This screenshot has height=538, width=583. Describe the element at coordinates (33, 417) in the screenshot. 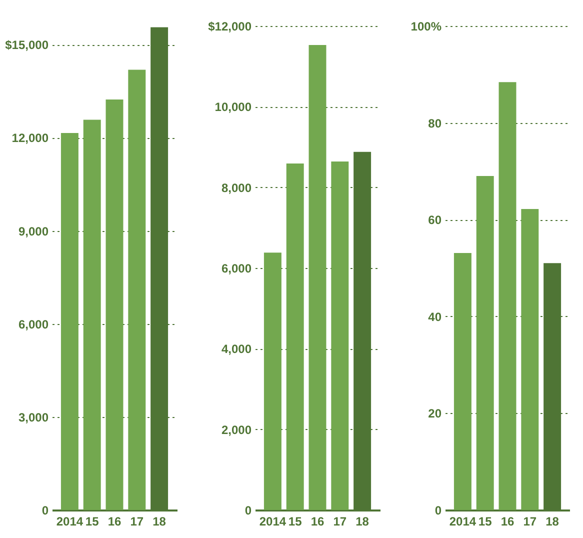

I see `y-tick-label: 3,000` at that location.